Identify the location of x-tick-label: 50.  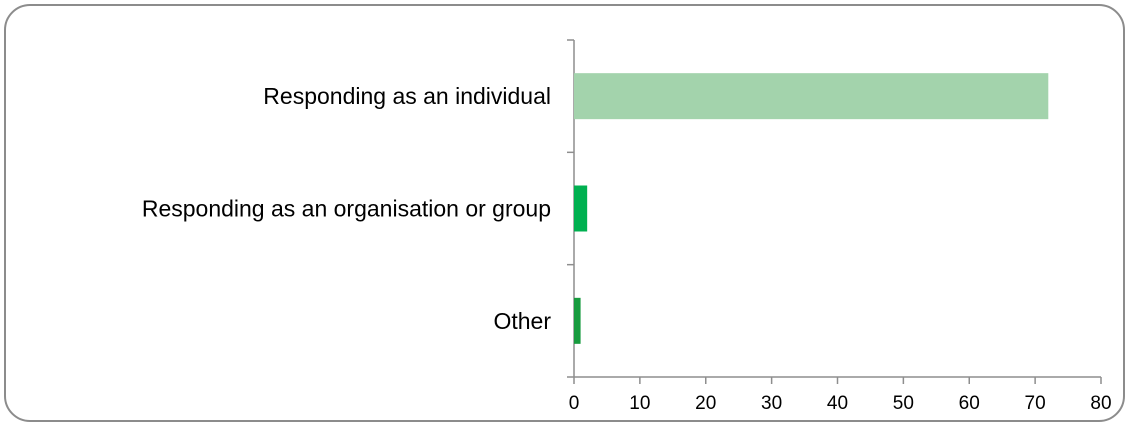
(903, 403).